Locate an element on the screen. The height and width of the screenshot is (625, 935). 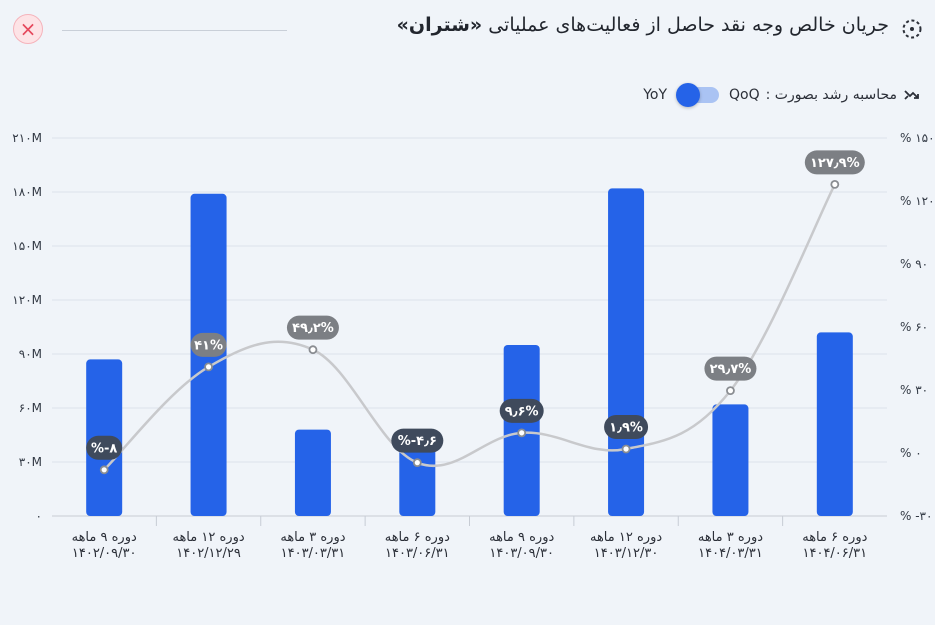
x-tick-label: ۱۴۰۳/۰۳/۳۱ is located at coordinates (313, 553).